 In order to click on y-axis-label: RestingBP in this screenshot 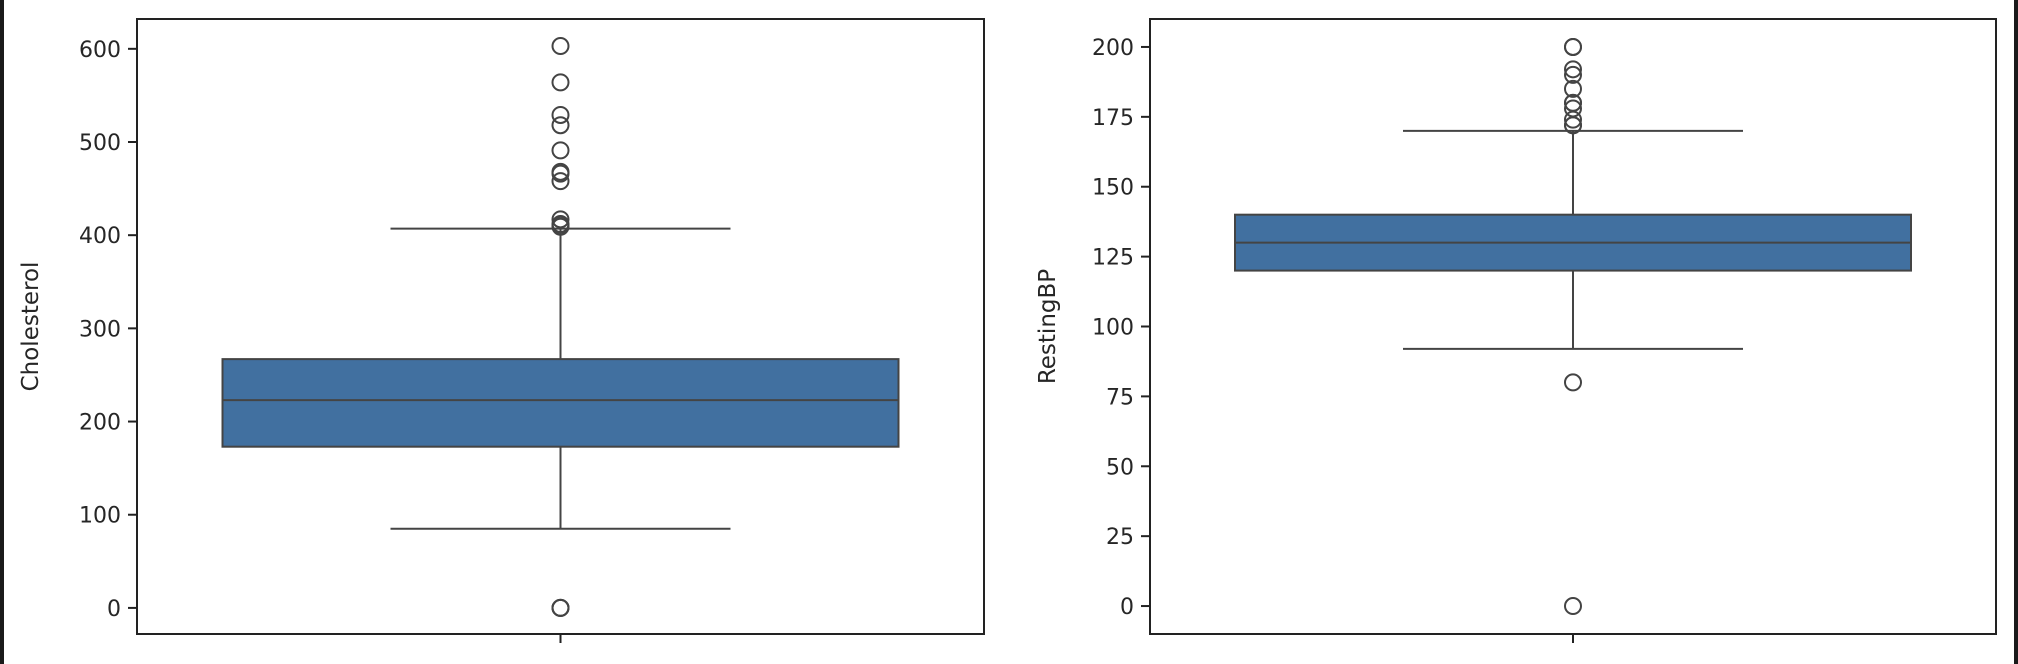, I will do `click(1048, 326)`.